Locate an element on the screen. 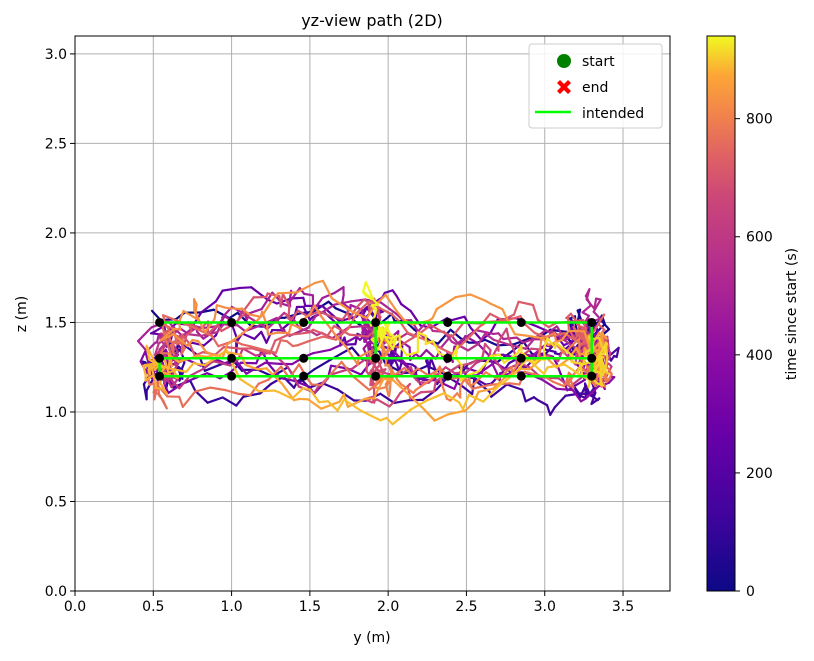 This screenshot has width=814, height=661. x-tick-label: 2.0 is located at coordinates (388, 607).